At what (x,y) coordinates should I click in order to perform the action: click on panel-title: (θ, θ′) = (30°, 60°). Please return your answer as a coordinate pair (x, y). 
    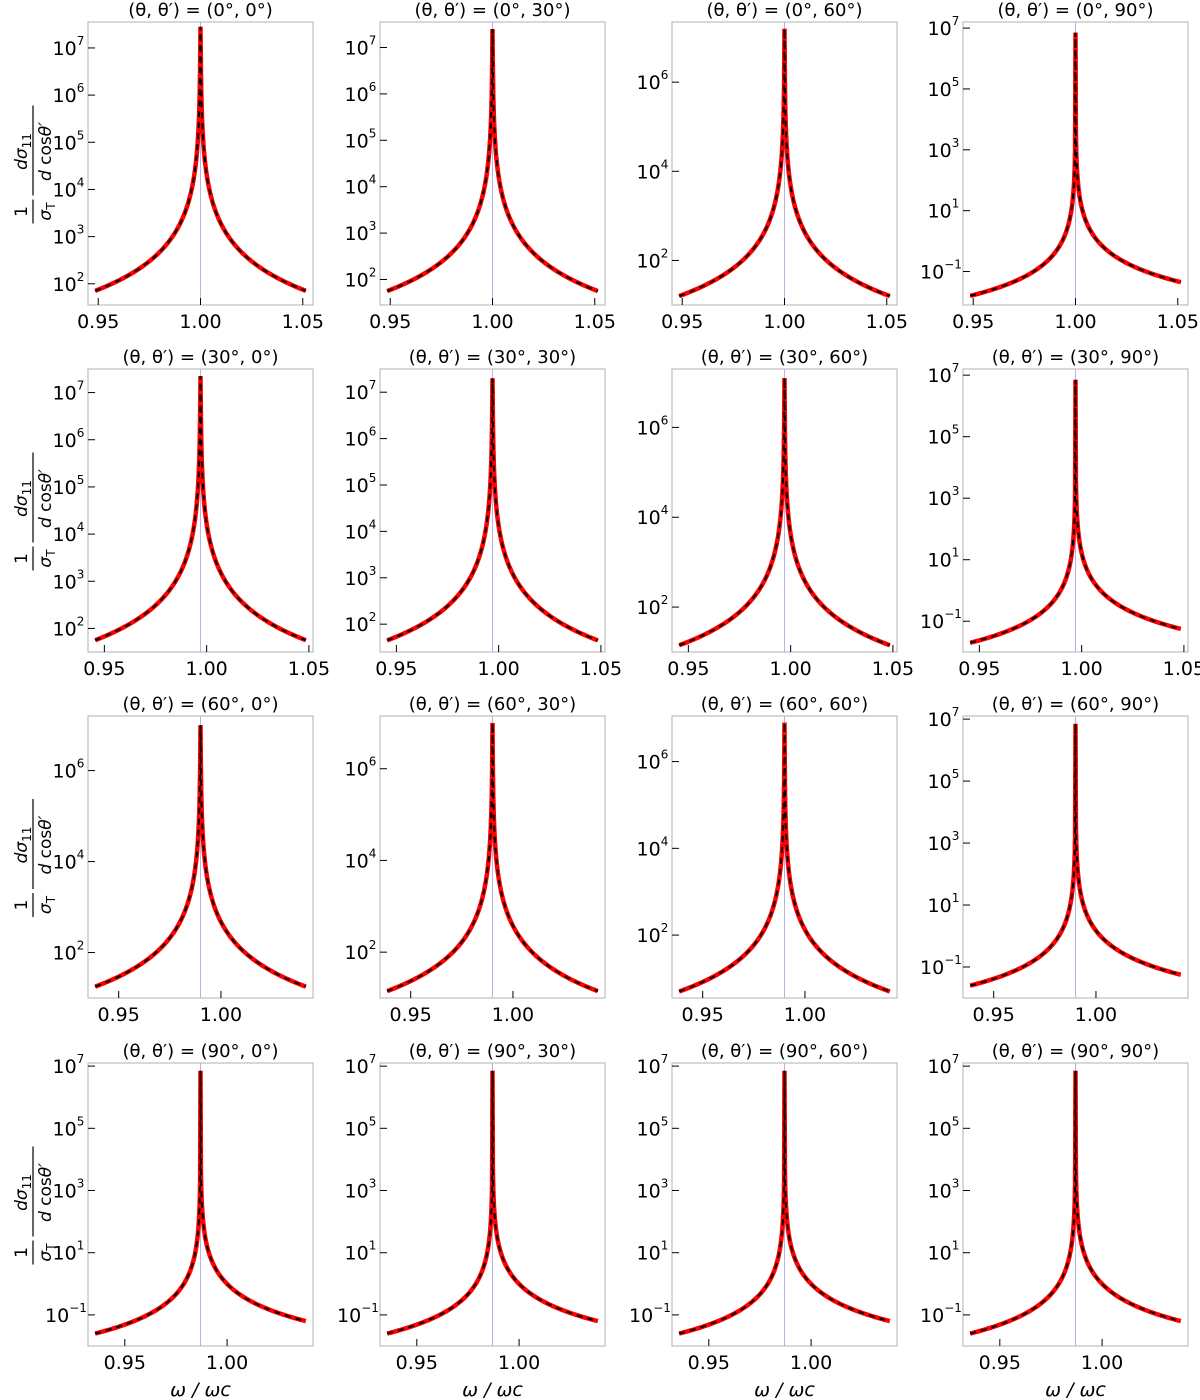
    Looking at the image, I should click on (784, 357).